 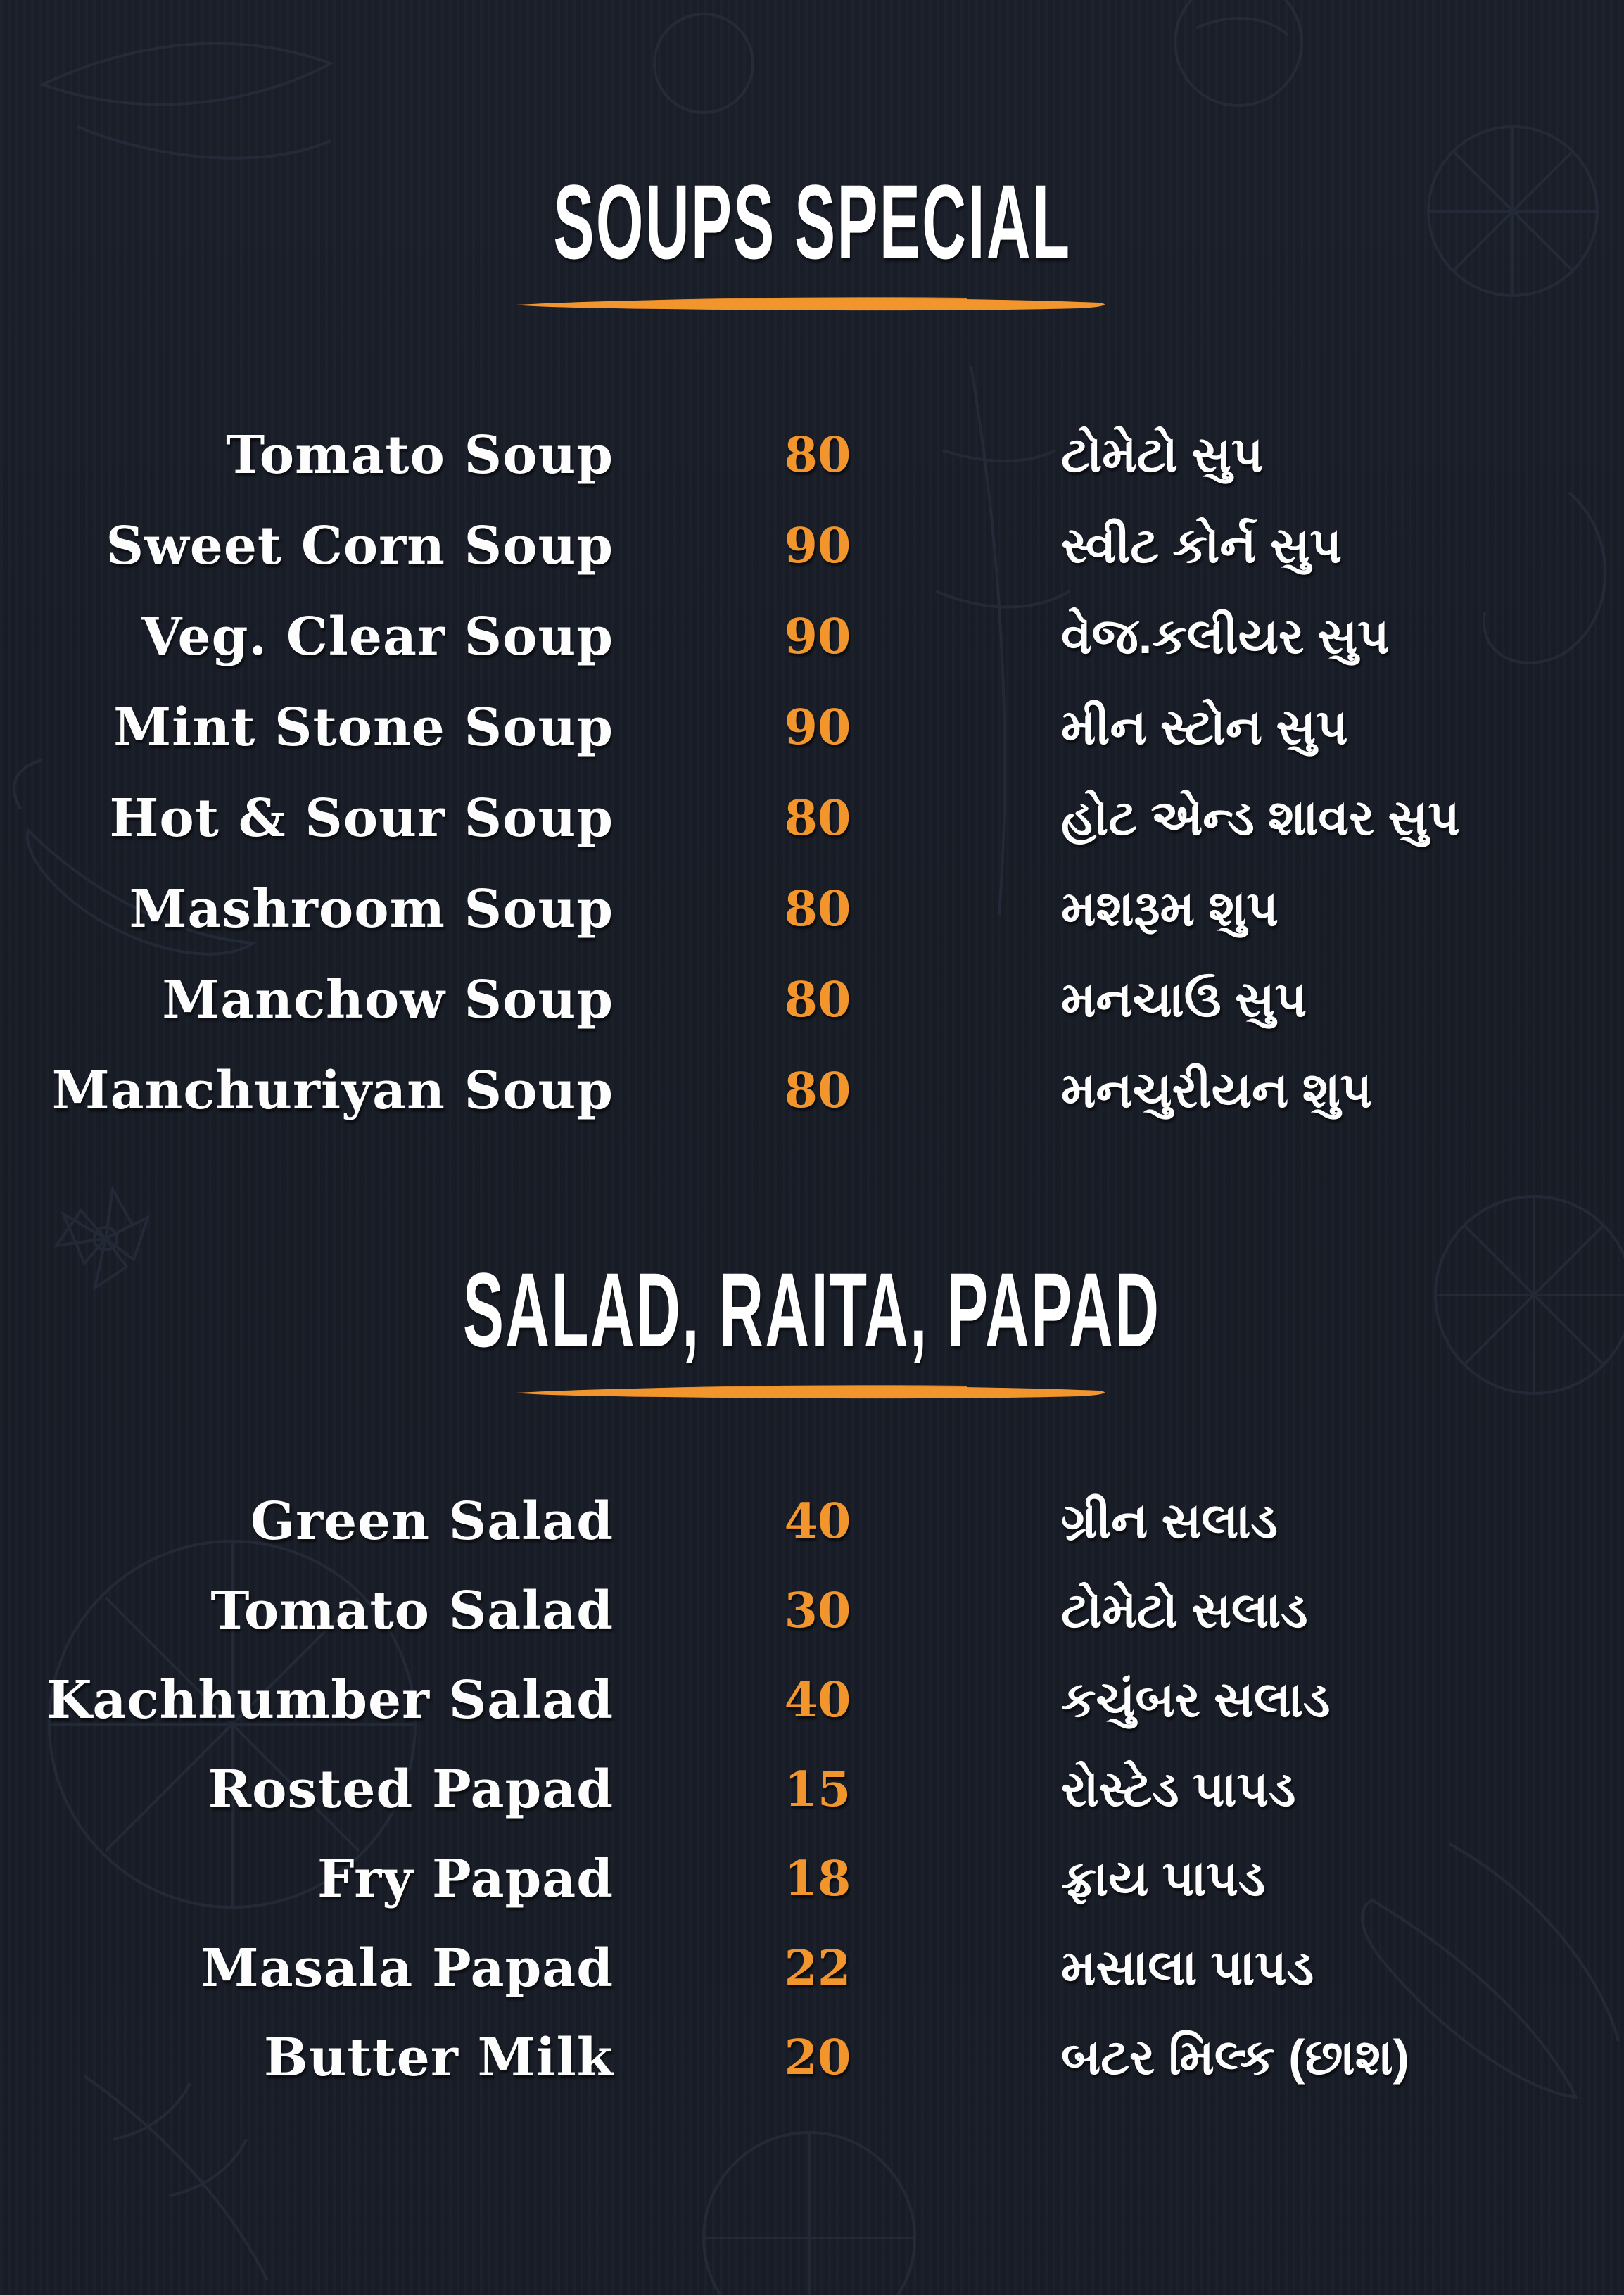 I want to click on menu-item-row: Tomato Soup 80 ટોમેટો સુપ, so click(x=812, y=455).